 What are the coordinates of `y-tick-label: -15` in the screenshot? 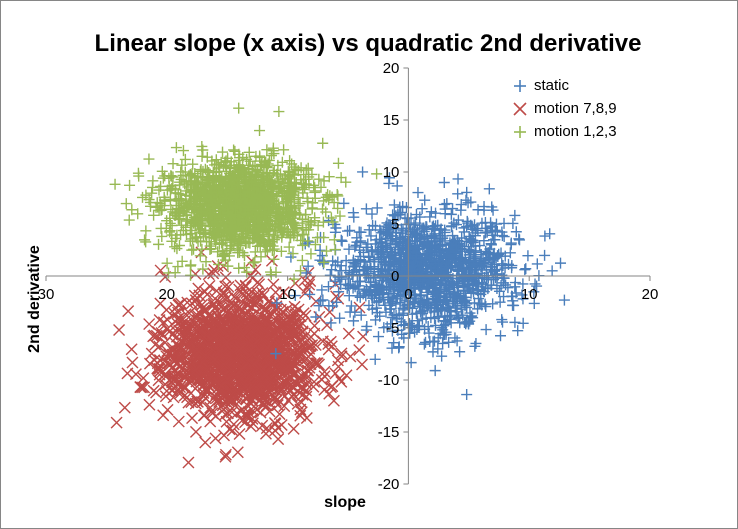 It's located at (389, 432).